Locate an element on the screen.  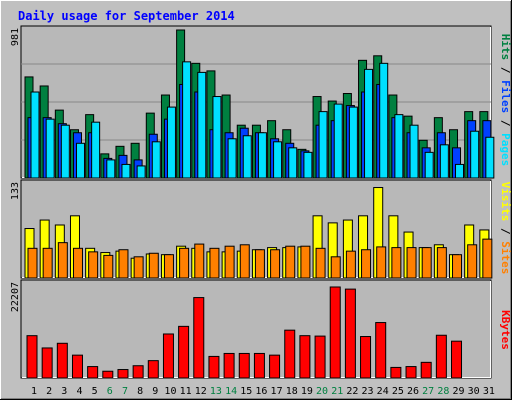
day-label-23: 23 is located at coordinates (368, 391).